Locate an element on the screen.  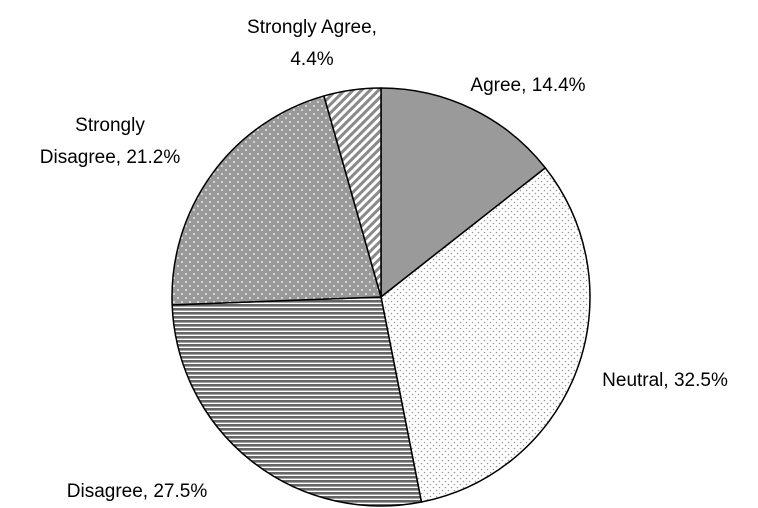
slice-label: Strongly Agree, 4.4% is located at coordinates (312, 43).